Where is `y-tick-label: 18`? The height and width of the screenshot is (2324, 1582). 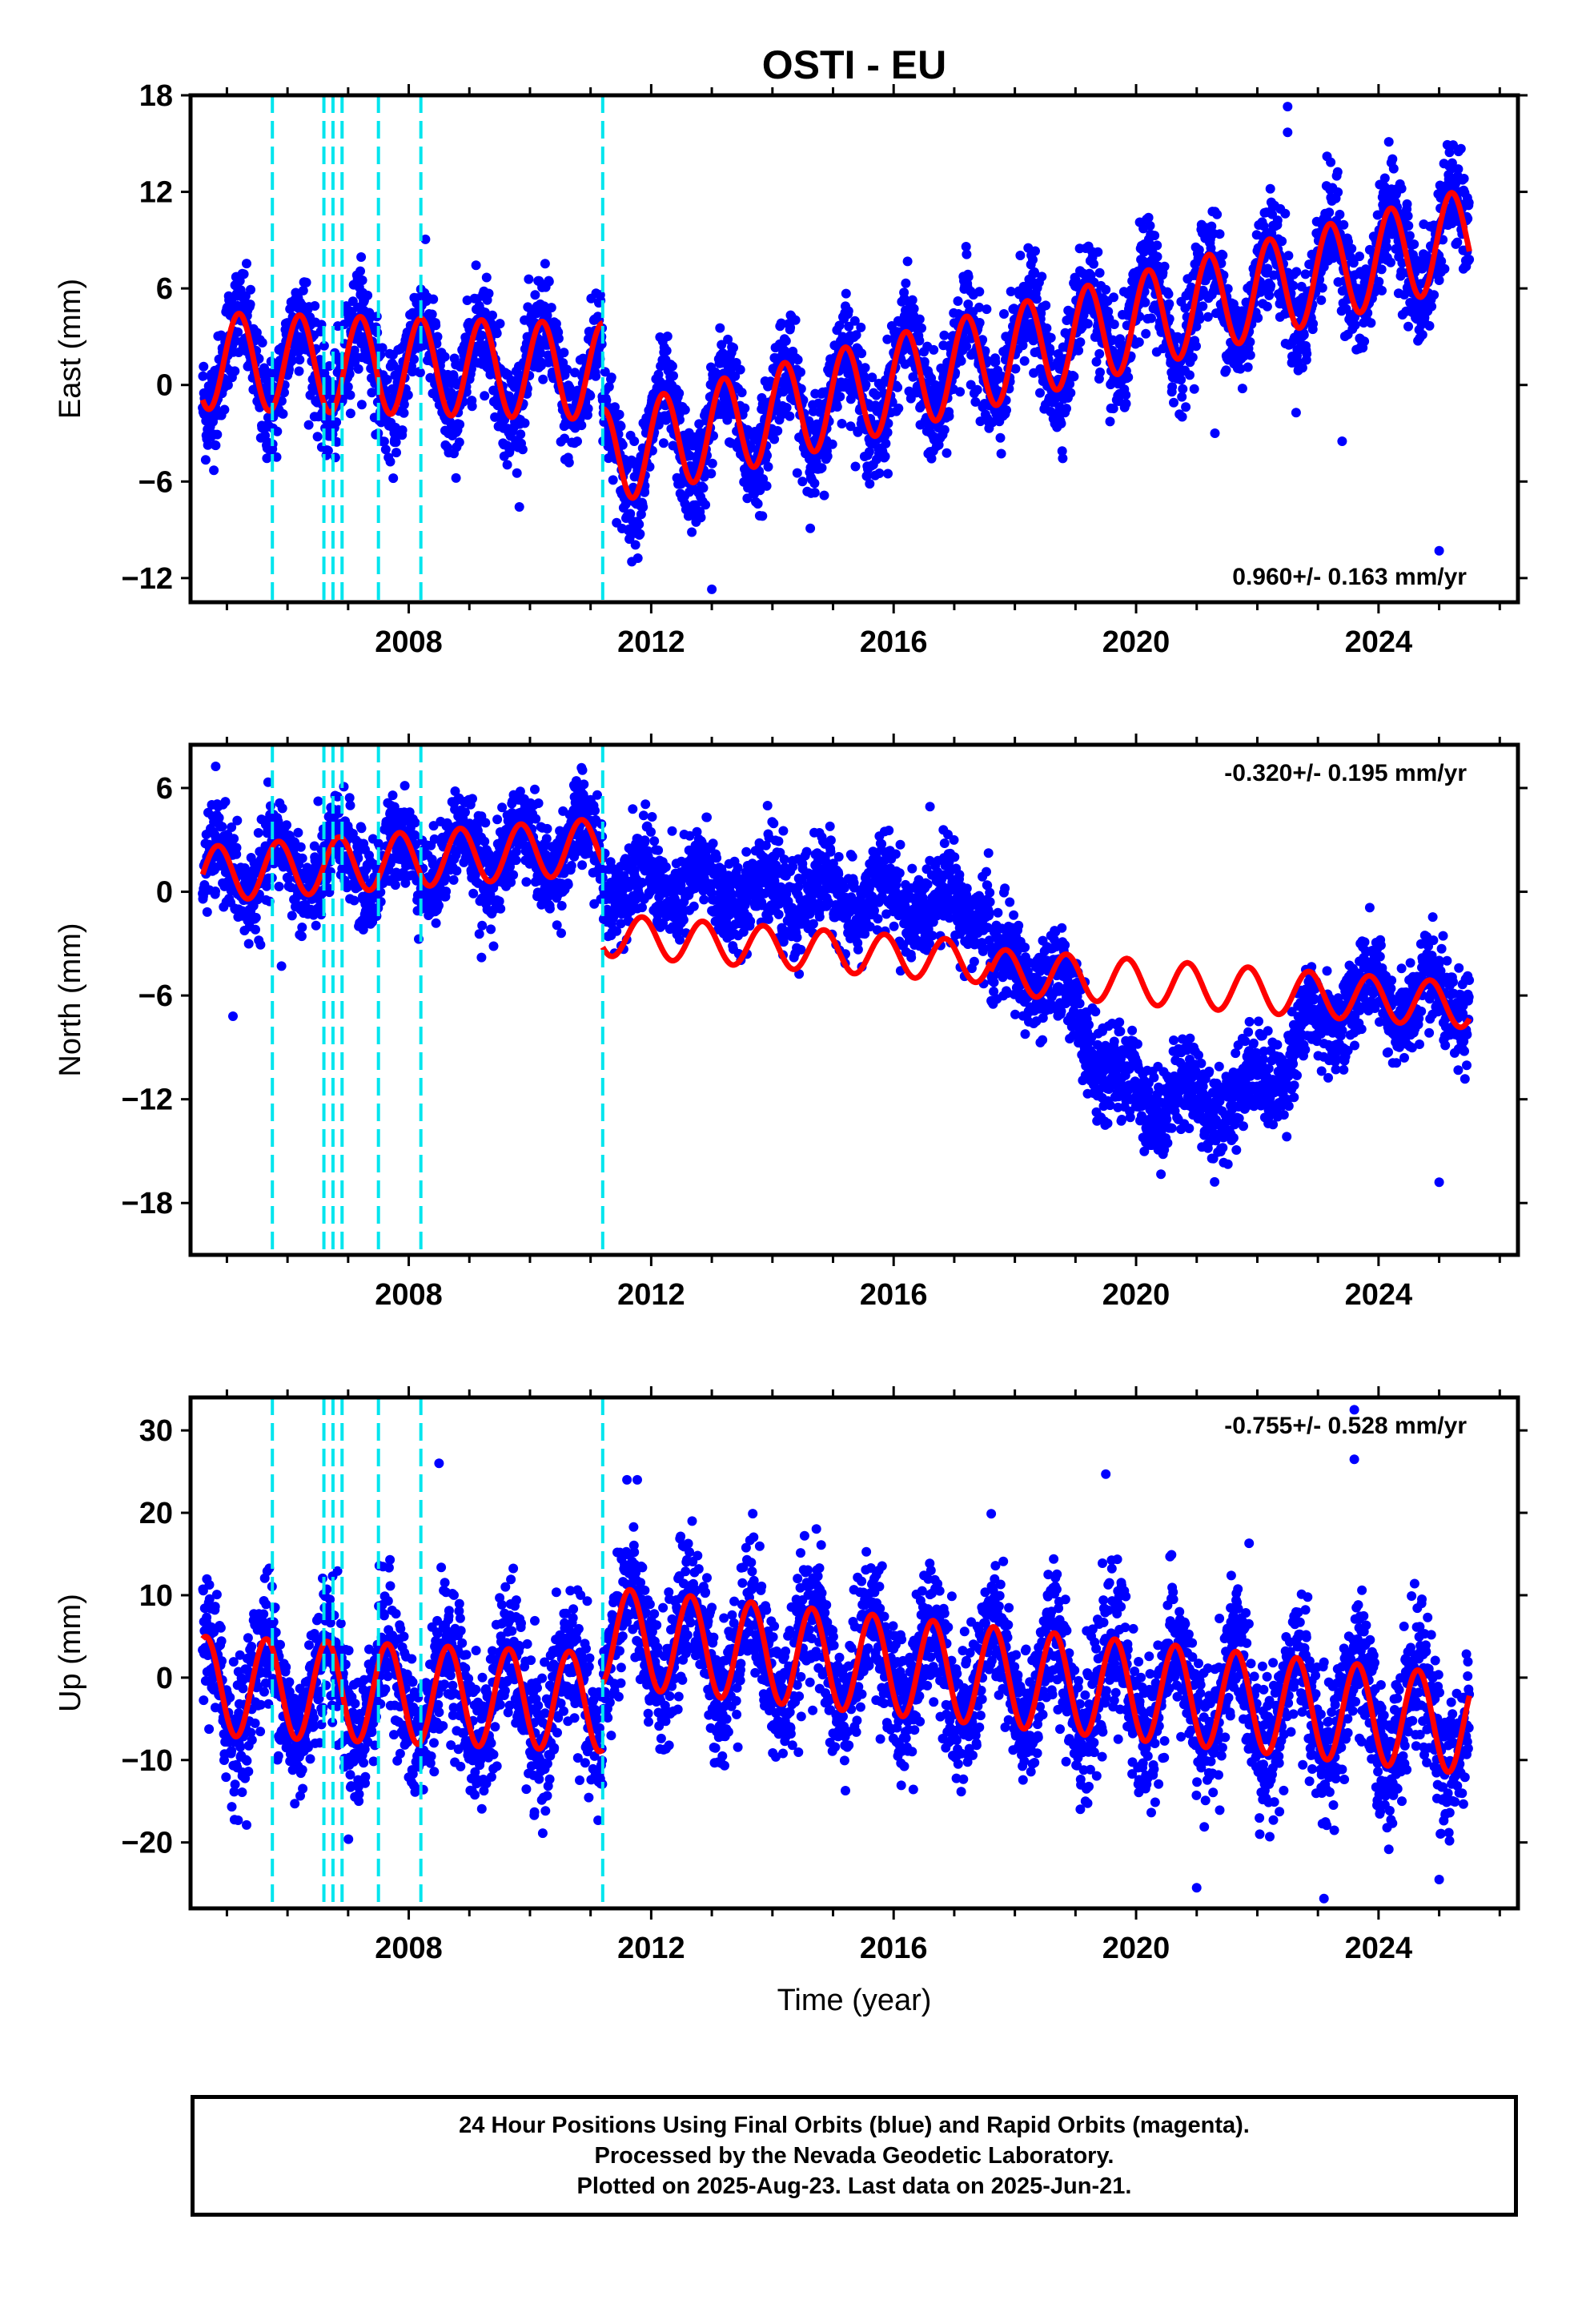
y-tick-label: 18 is located at coordinates (156, 96).